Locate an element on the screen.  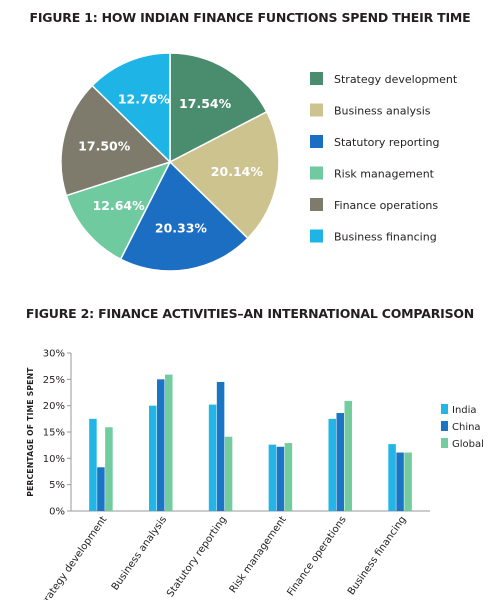
legend-label-china: China is located at coordinates (466, 427).